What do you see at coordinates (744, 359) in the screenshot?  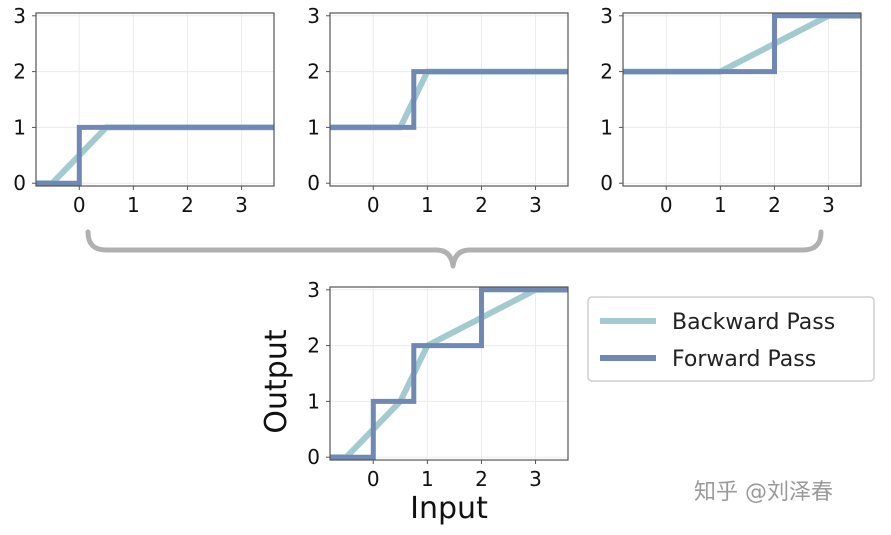 I see `legend-label-forward: Forward Pass` at bounding box center [744, 359].